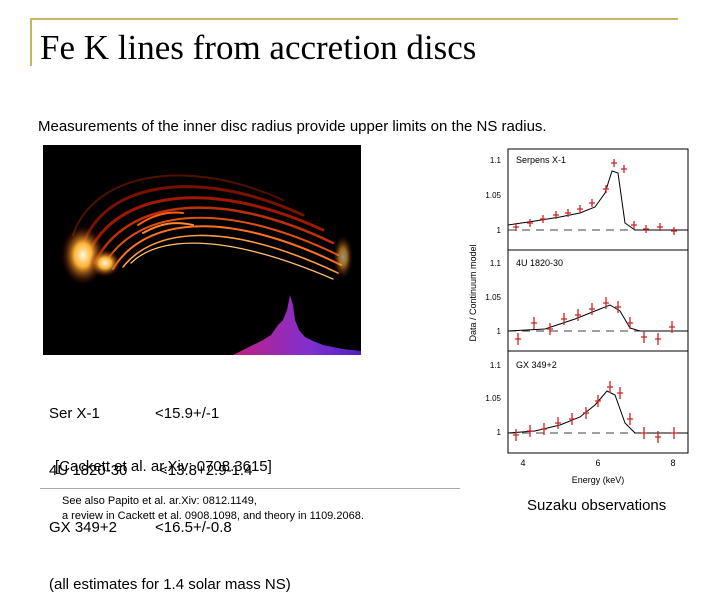 The height and width of the screenshot is (613, 720). Describe the element at coordinates (597, 463) in the screenshot. I see `xtick-label: 6` at that location.